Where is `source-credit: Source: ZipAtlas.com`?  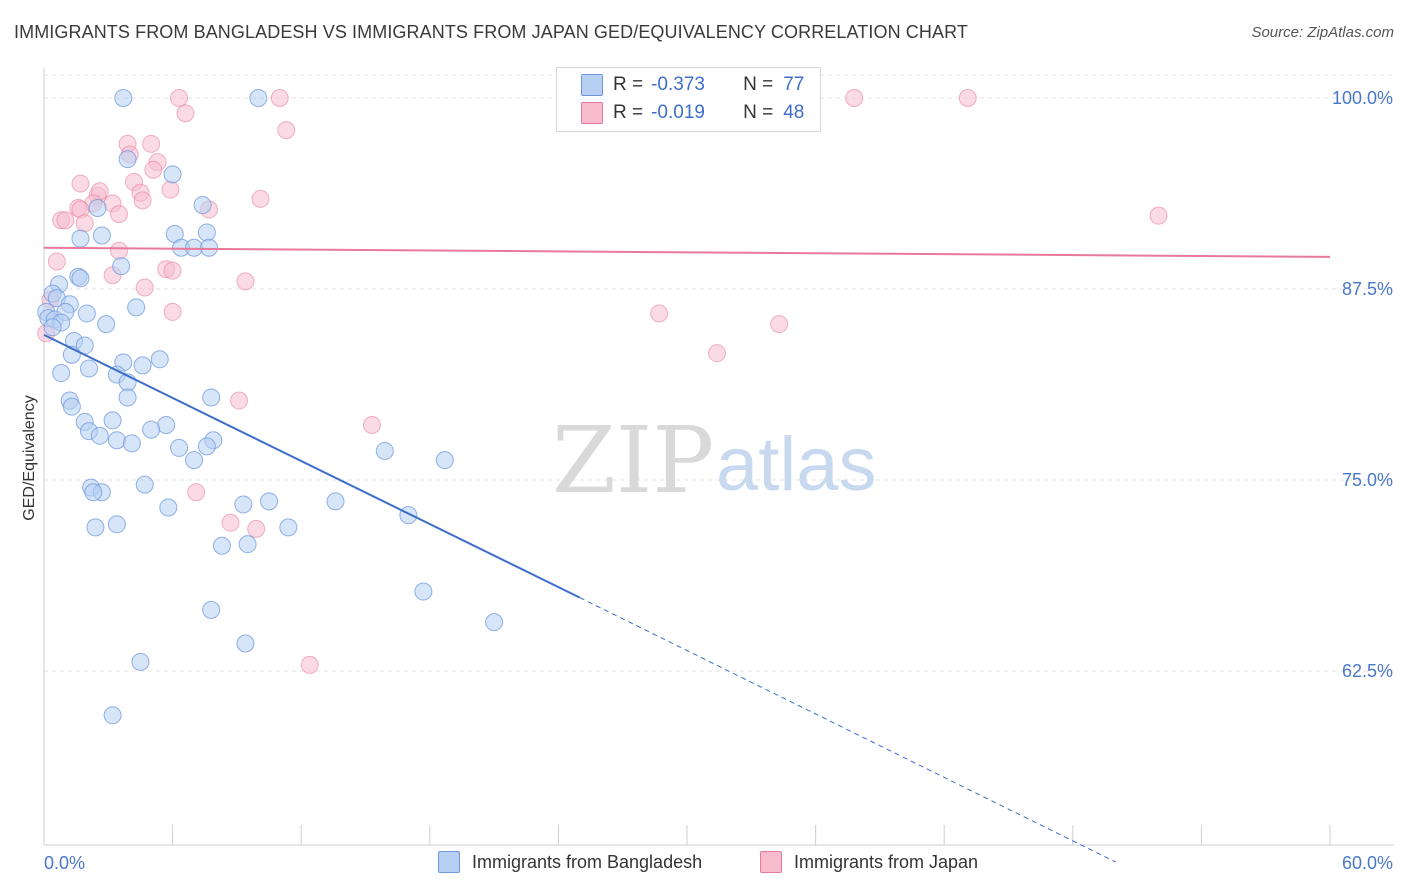 source-credit: Source: ZipAtlas.com is located at coordinates (1322, 32).